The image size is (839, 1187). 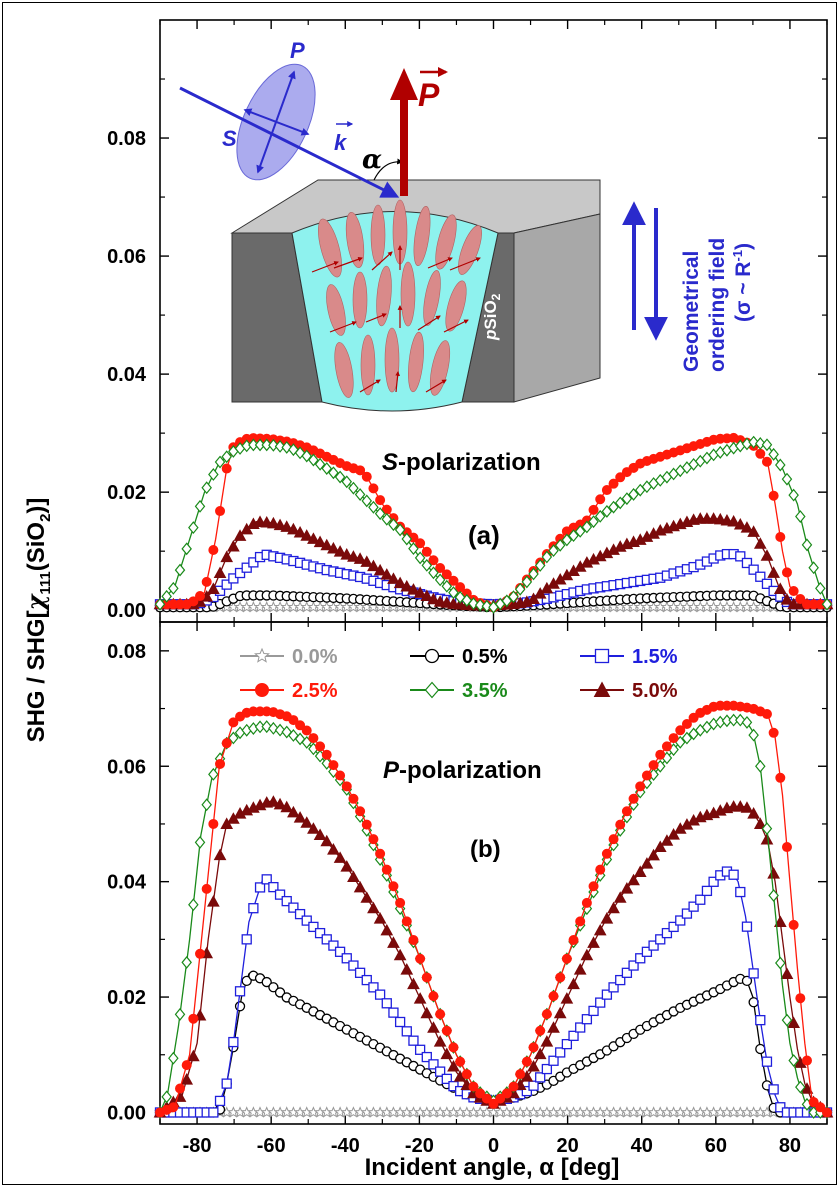 I want to click on y-axis-label: SHG / SHG[χ111(SiO2)], so click(x=37, y=620).